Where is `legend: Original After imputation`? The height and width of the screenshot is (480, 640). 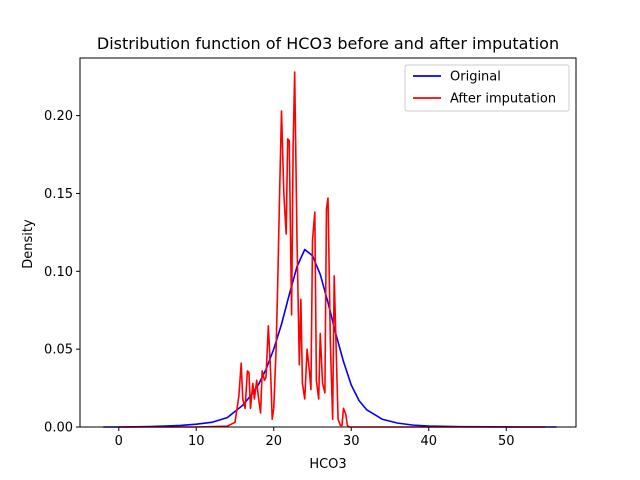 legend: Original After imputation is located at coordinates (487, 88).